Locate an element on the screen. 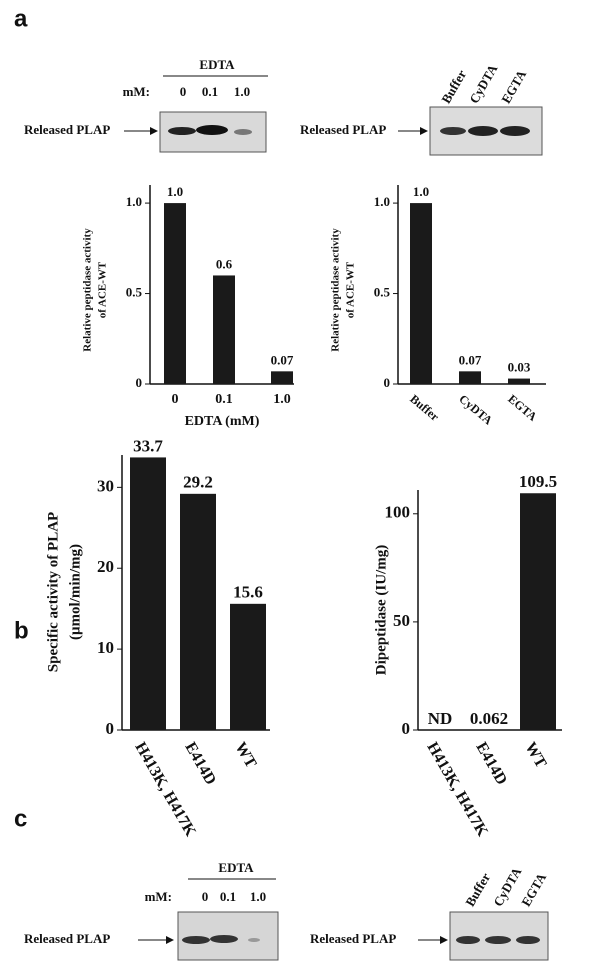 Image resolution: width=600 pixels, height=979 pixels. panel-label: c is located at coordinates (20, 818).